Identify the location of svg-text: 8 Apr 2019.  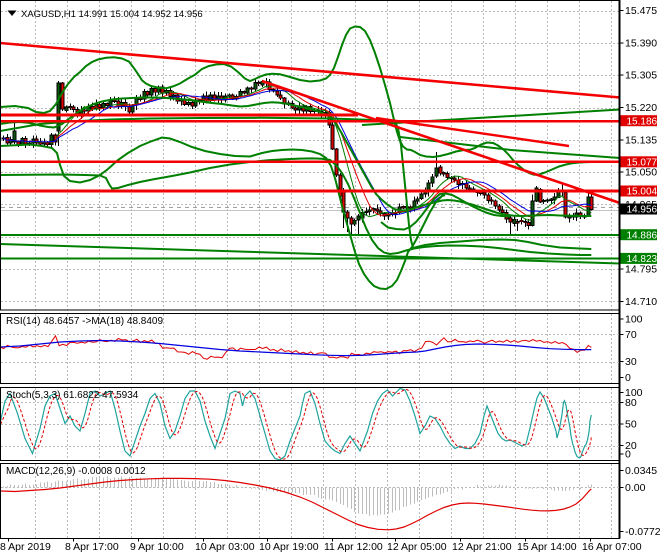
(25, 547).